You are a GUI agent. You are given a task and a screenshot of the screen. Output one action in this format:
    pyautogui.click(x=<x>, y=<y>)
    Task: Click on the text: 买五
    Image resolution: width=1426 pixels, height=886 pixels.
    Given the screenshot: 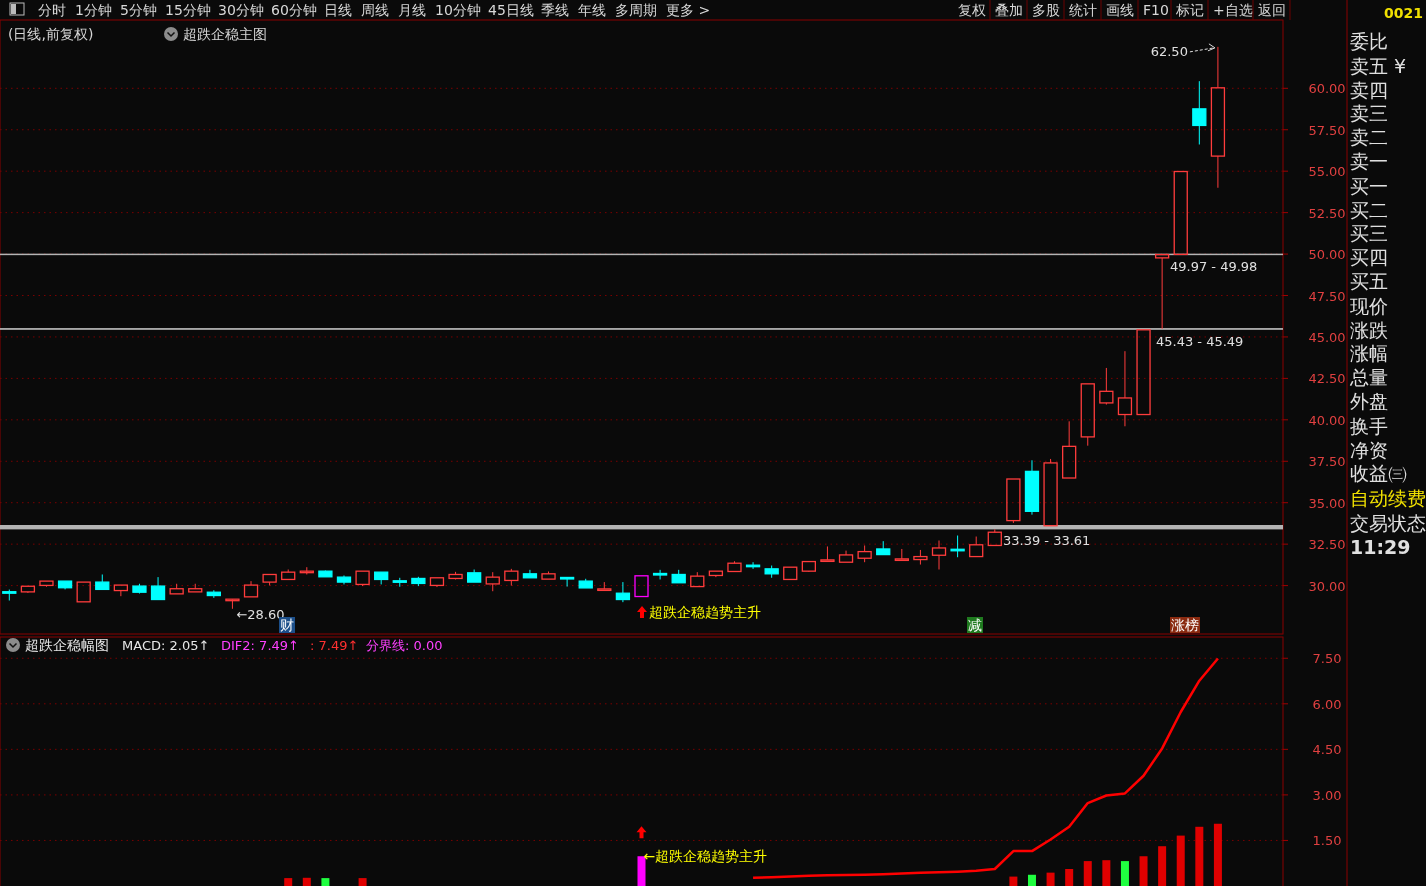 What is the action you would take?
    pyautogui.click(x=1369, y=281)
    